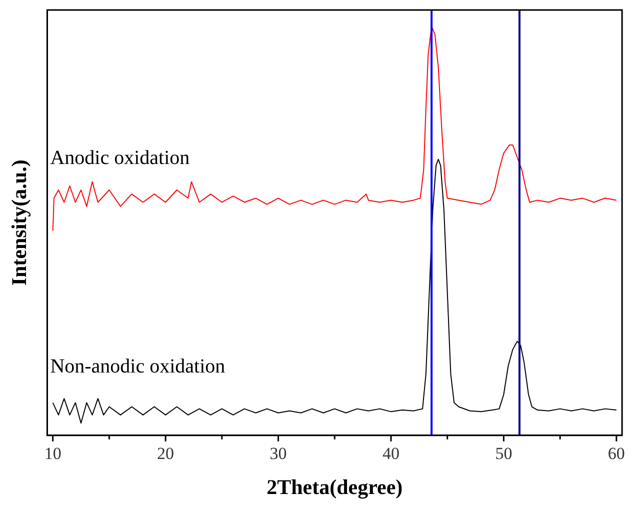 This screenshot has width=634, height=505. What do you see at coordinates (120, 157) in the screenshot?
I see `series-label: Anodic oxidation` at bounding box center [120, 157].